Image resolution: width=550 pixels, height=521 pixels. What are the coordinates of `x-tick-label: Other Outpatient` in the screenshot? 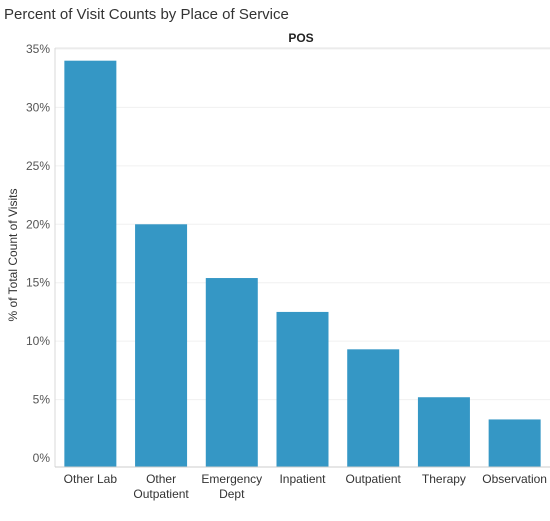 It's located at (161, 486).